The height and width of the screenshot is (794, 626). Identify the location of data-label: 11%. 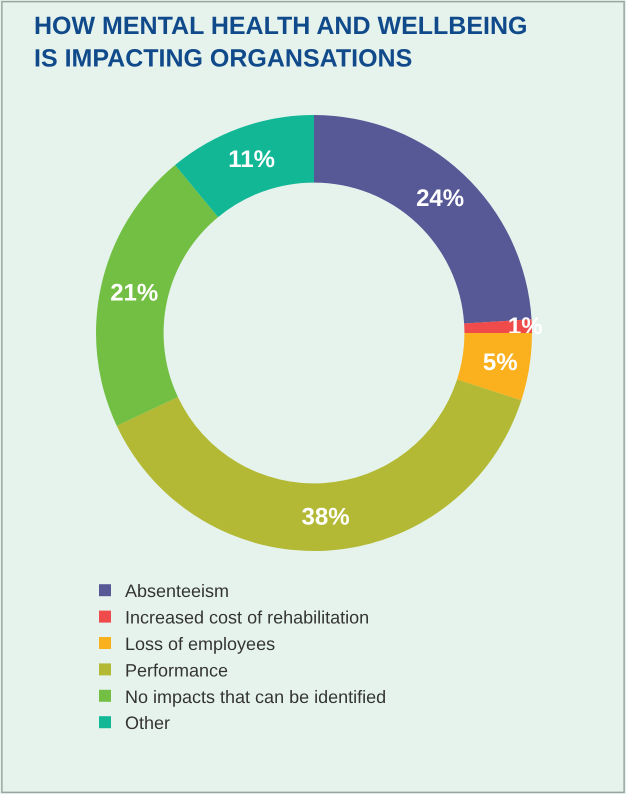
(251, 160).